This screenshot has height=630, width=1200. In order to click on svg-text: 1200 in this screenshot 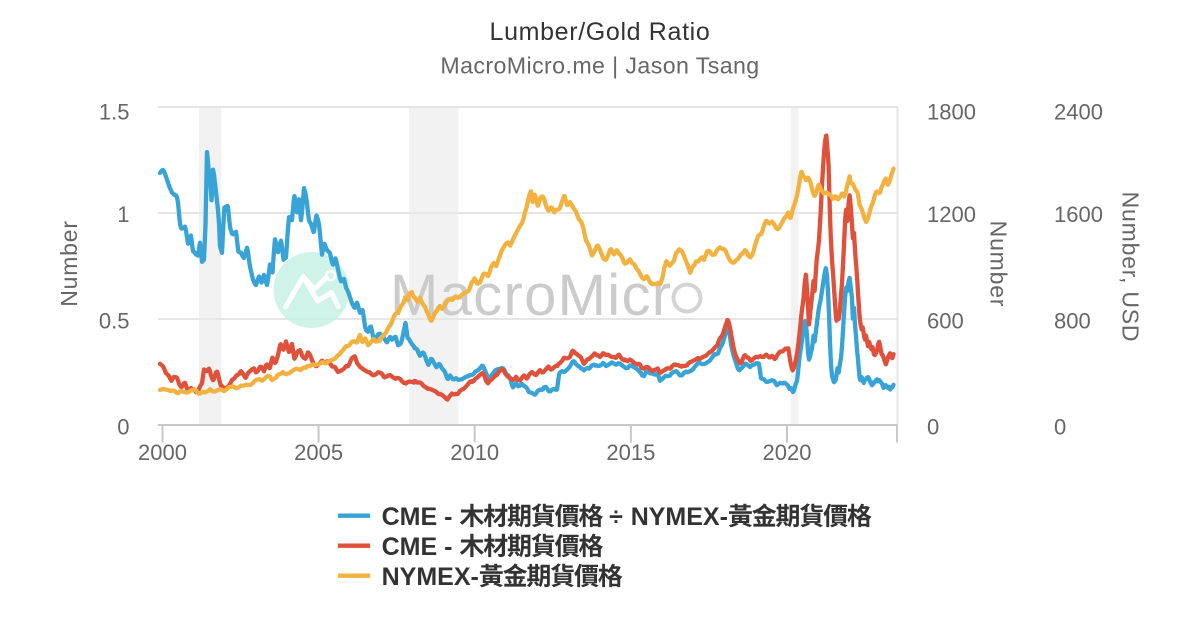, I will do `click(951, 214)`.